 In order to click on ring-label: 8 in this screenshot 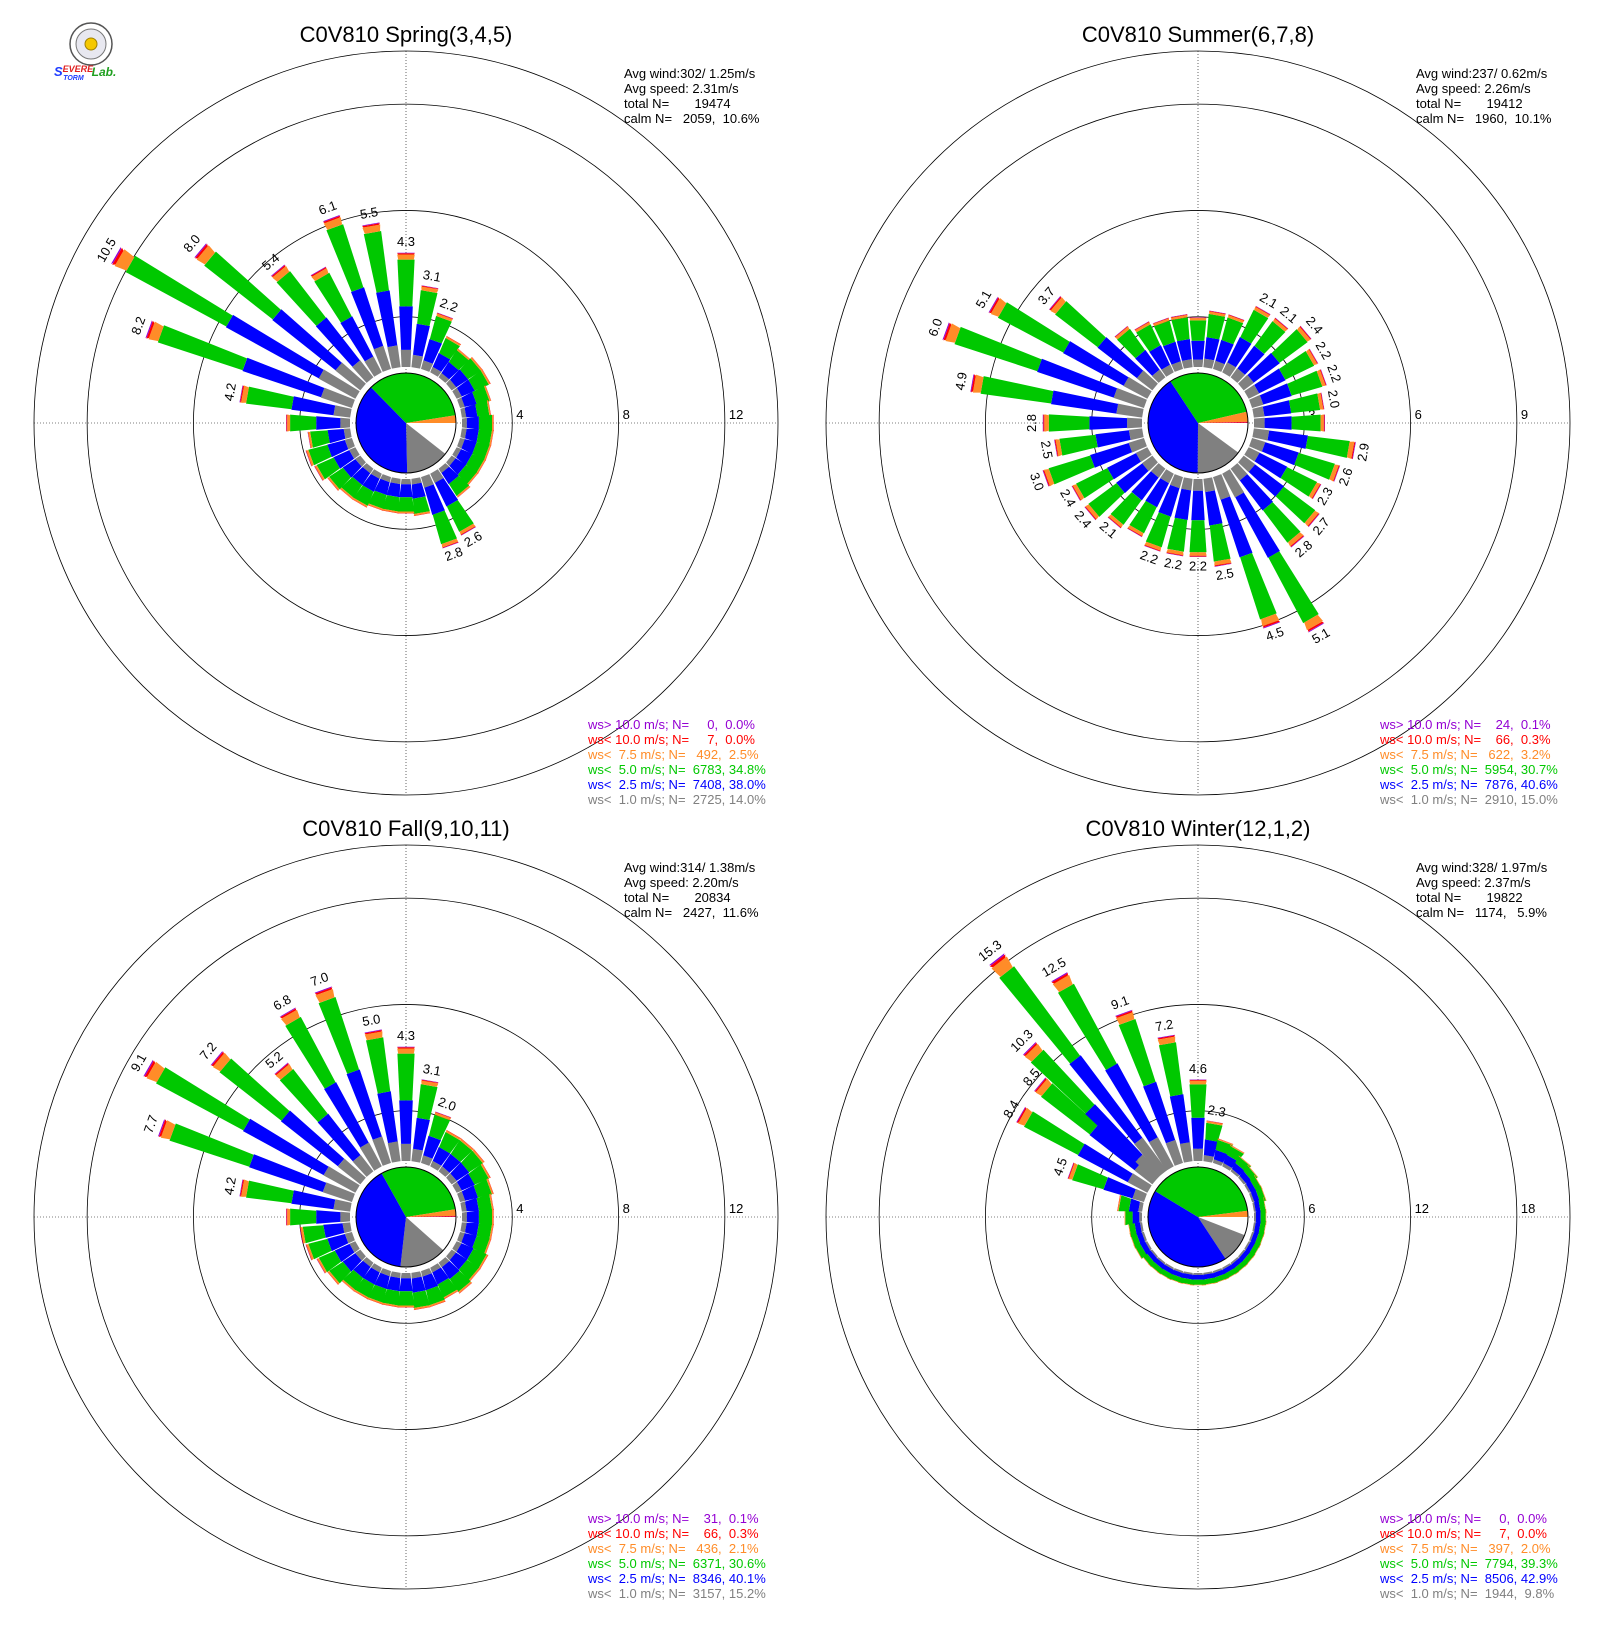, I will do `click(626, 414)`.